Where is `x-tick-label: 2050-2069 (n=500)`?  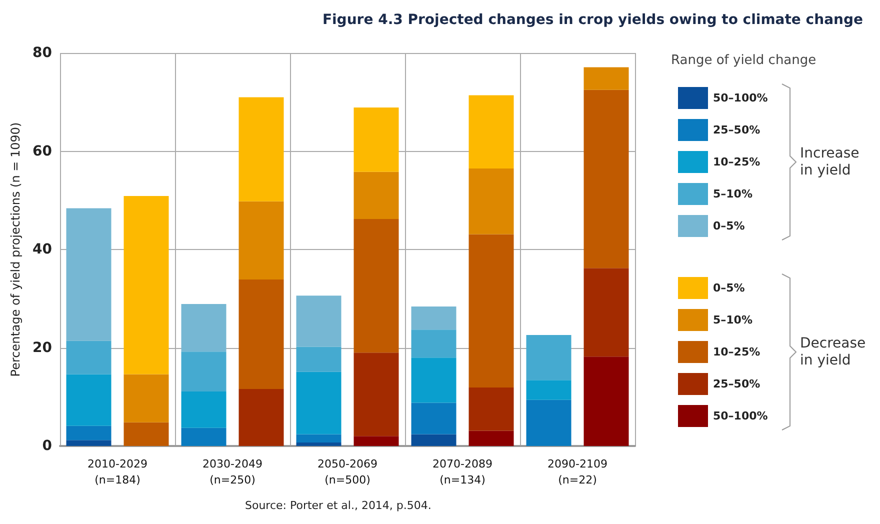
x-tick-label: 2050-2069 (n=500) is located at coordinates (348, 472).